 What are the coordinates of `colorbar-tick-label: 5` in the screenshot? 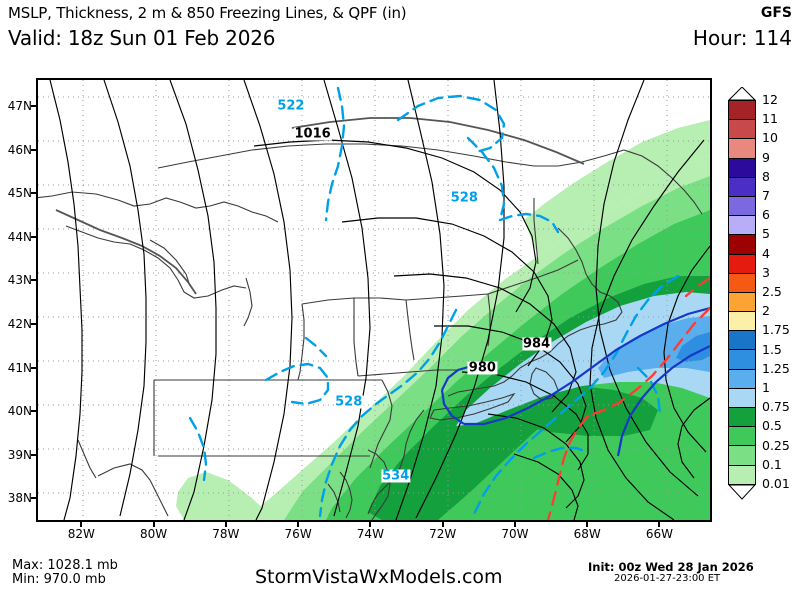 It's located at (766, 234).